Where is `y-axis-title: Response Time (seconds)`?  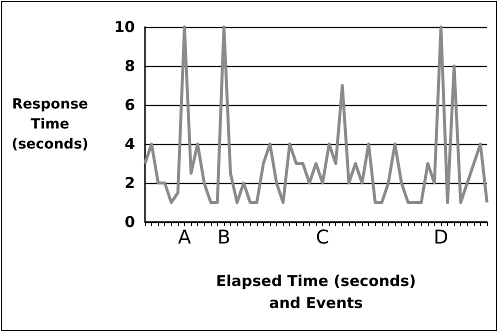
y-axis-title: Response Time (seconds) is located at coordinates (50, 124).